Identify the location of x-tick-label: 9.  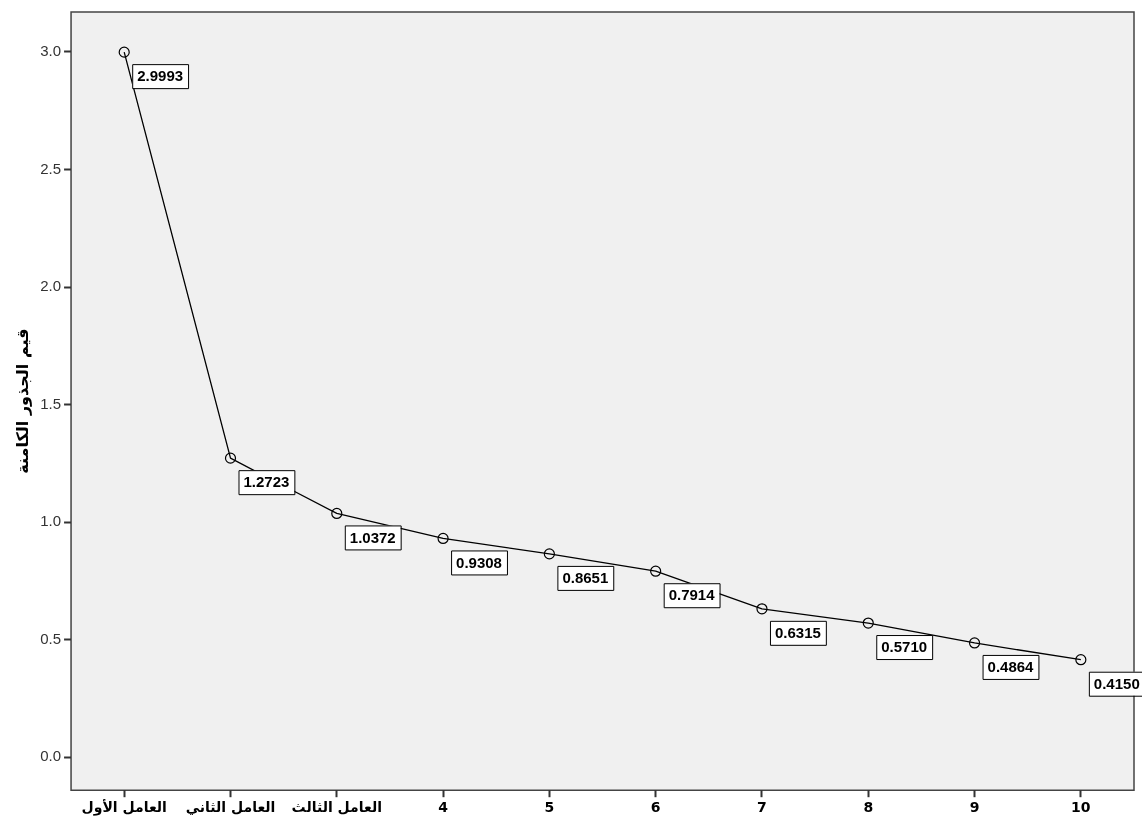
(974, 807).